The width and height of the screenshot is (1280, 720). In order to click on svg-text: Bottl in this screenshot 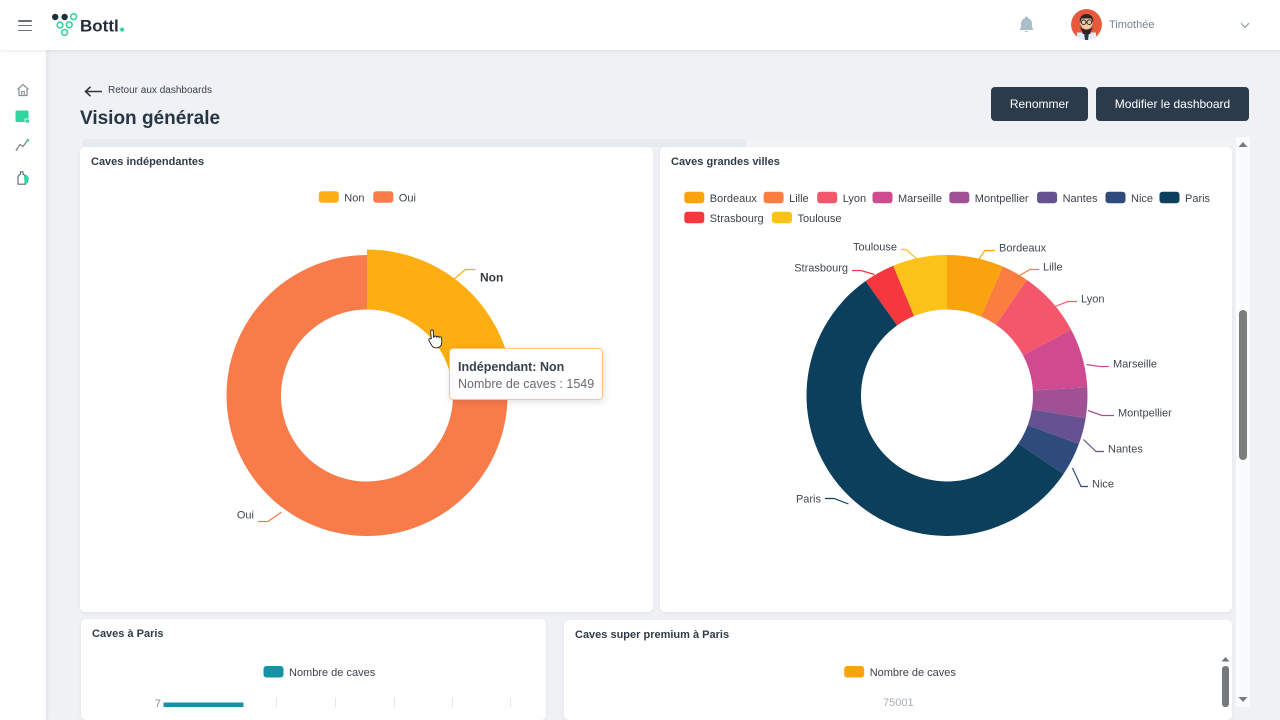, I will do `click(99, 26)`.